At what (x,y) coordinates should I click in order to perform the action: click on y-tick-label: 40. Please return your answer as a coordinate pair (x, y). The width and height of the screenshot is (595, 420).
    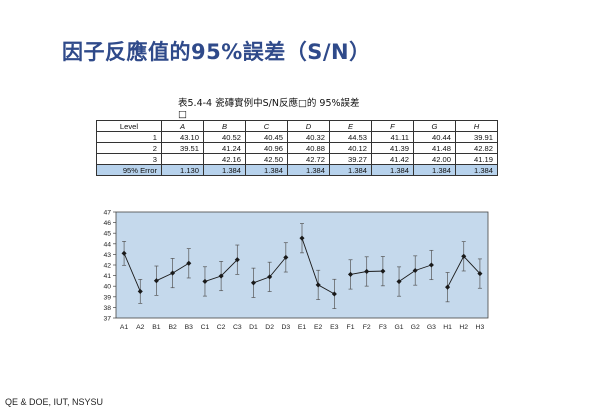
    Looking at the image, I should click on (107, 287).